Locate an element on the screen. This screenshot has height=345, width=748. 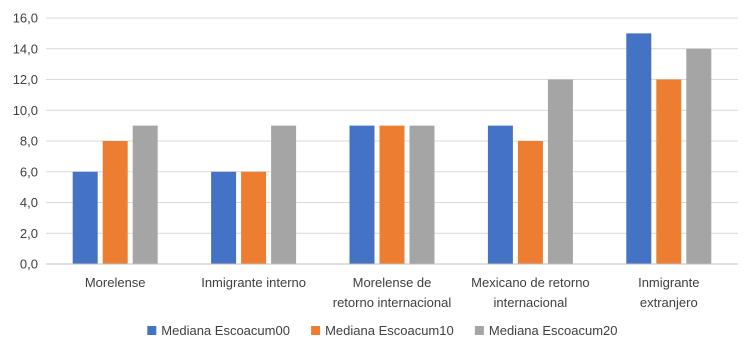
x-tick-label: Mexicano de retorno is located at coordinates (530, 282).